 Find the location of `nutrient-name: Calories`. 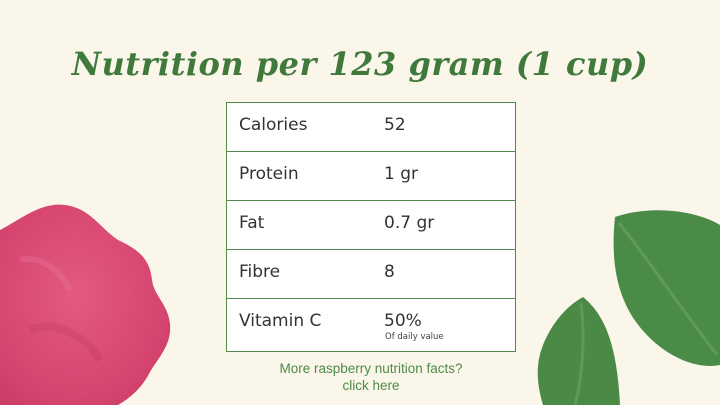

nutrient-name: Calories is located at coordinates (273, 125).